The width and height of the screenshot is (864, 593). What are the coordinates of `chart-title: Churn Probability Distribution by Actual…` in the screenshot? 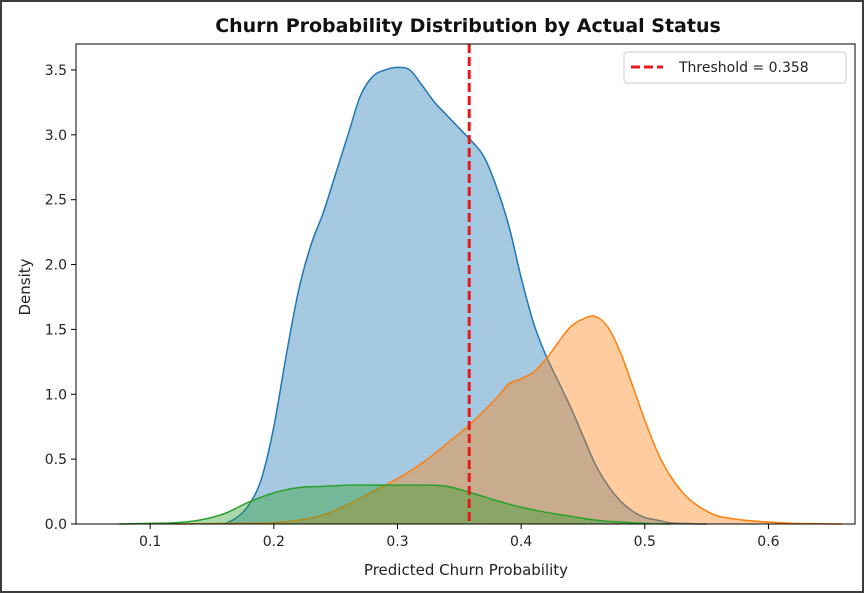 It's located at (468, 26).